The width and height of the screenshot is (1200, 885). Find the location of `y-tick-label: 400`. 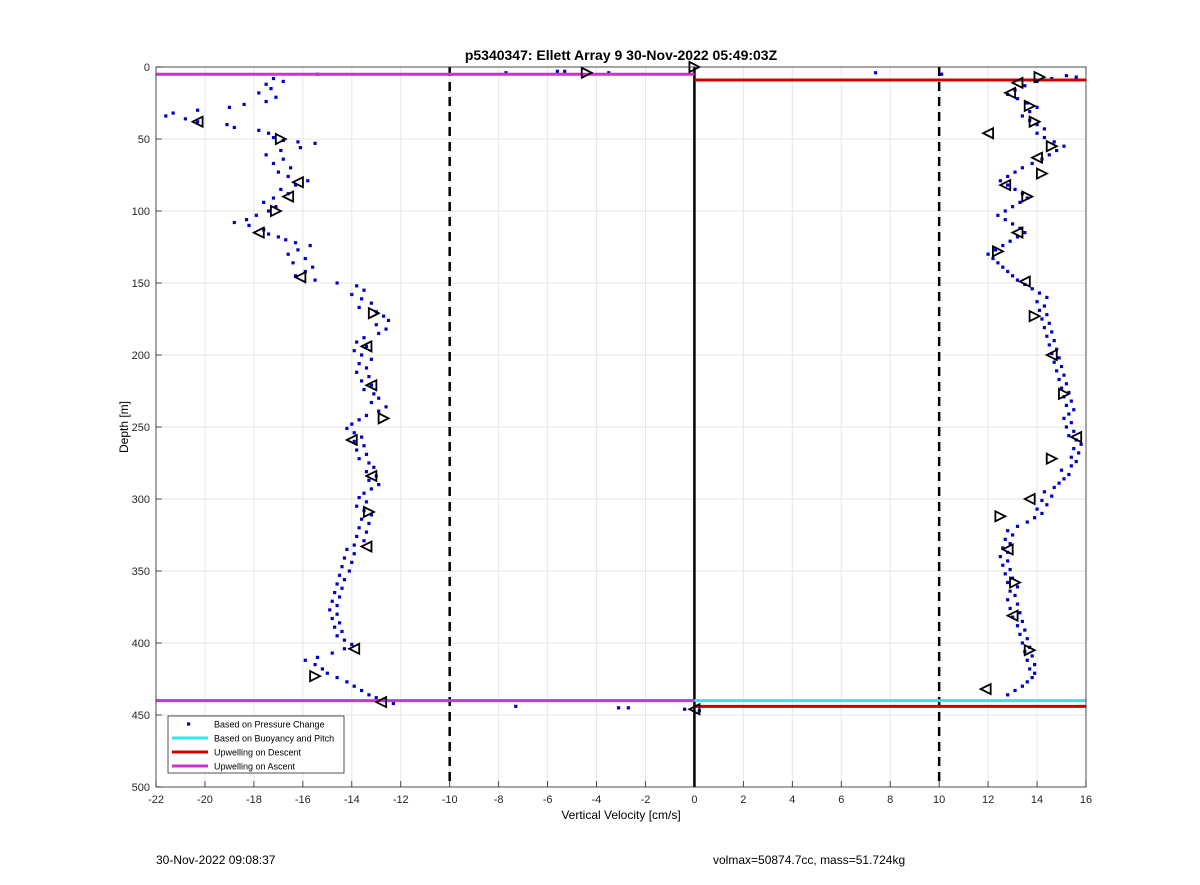

y-tick-label: 400 is located at coordinates (141, 644).